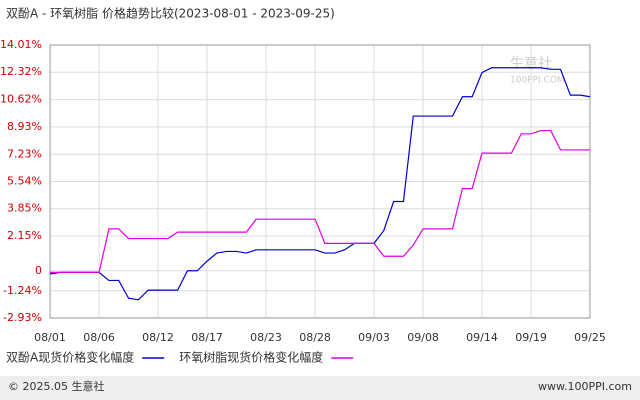  Describe the element at coordinates (24, 181) in the screenshot. I see `y-tick-label: 5.54%` at that location.